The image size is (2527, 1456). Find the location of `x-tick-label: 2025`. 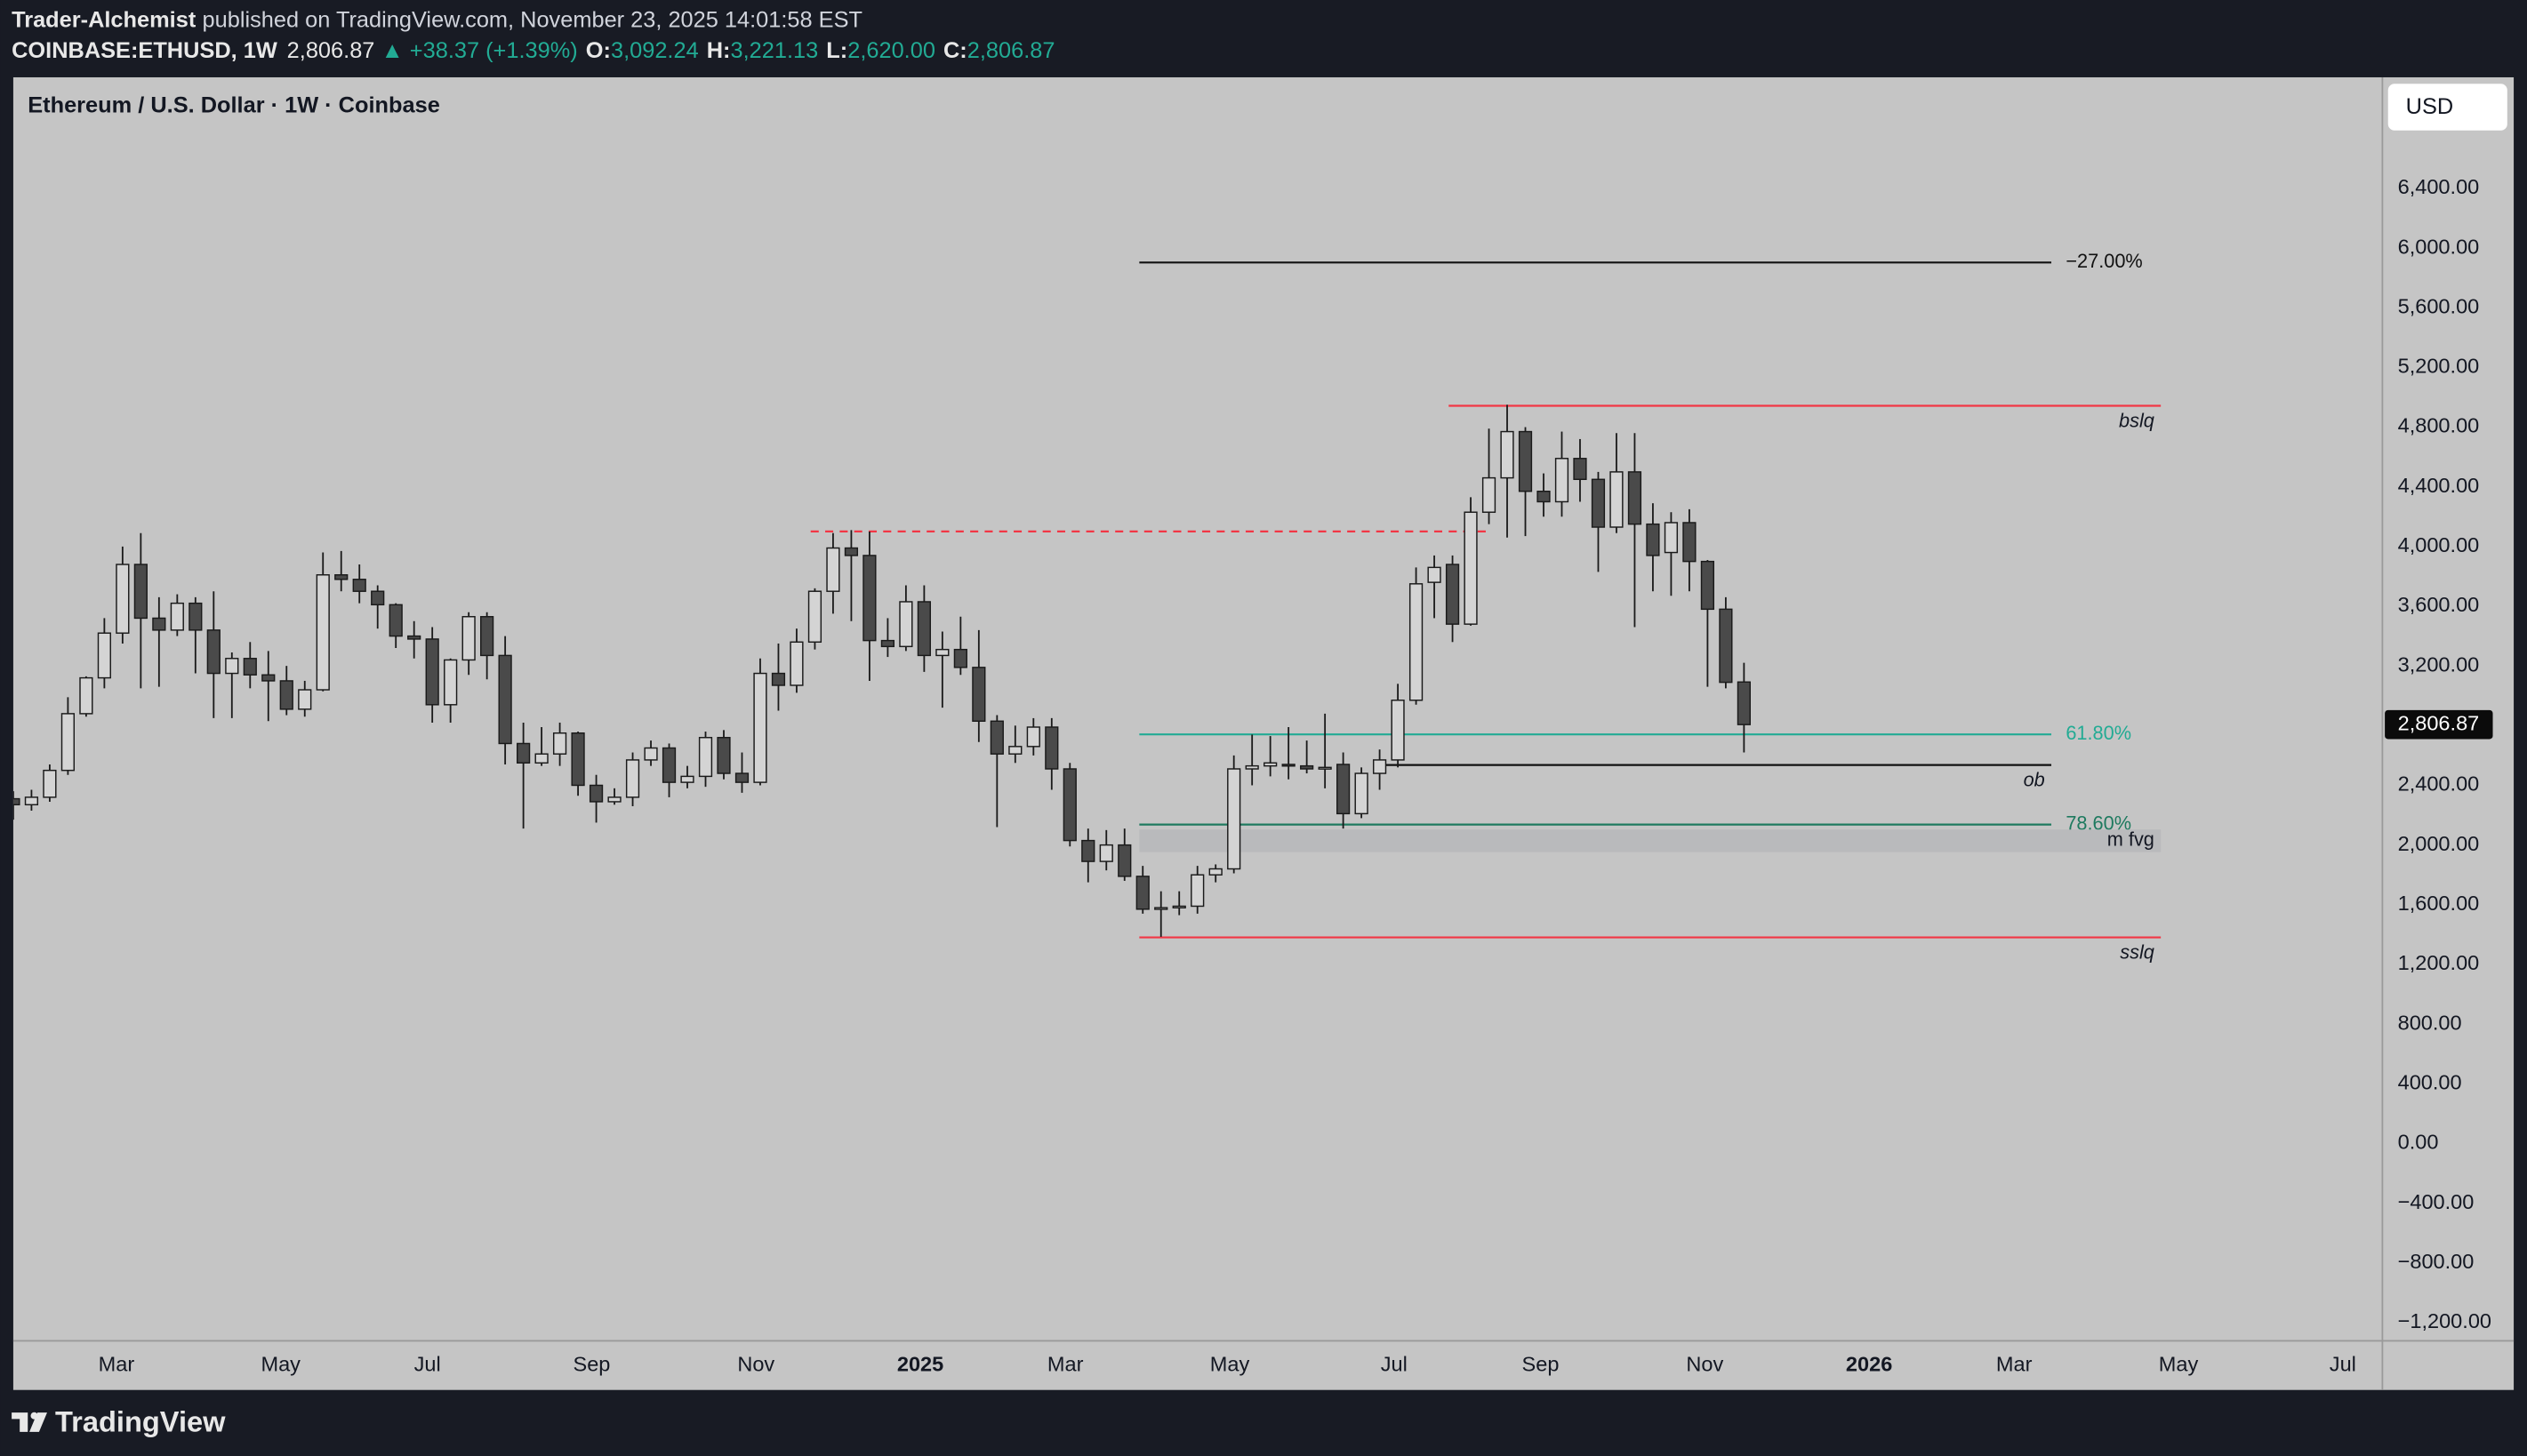

x-tick-label: 2025 is located at coordinates (920, 1364).